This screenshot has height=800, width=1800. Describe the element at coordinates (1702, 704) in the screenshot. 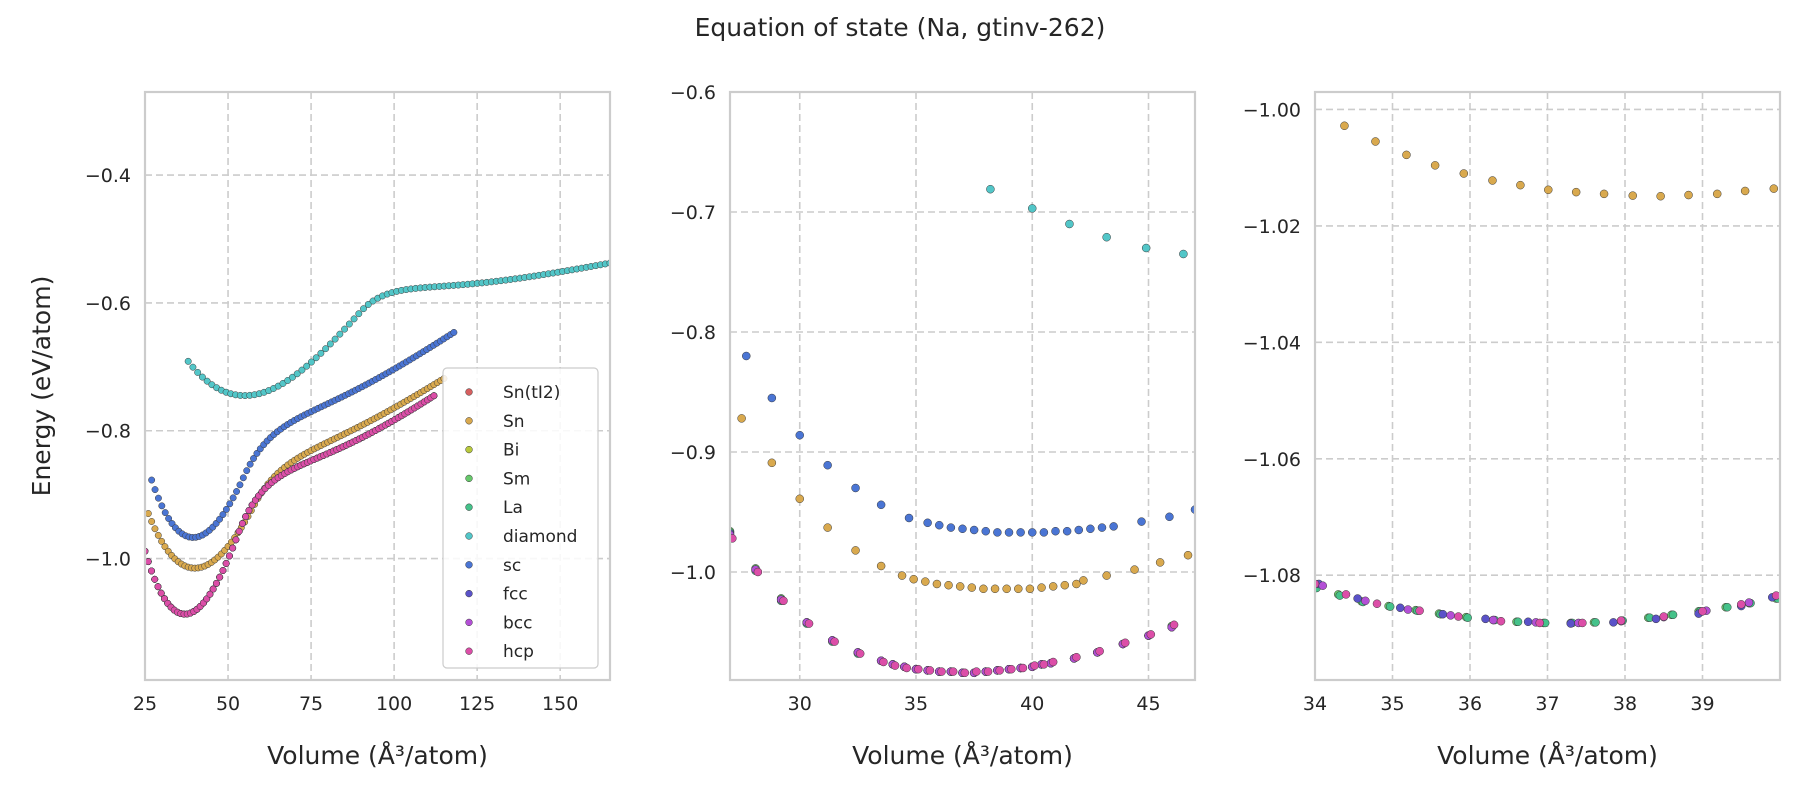

I see `x-tick-label: 39` at that location.